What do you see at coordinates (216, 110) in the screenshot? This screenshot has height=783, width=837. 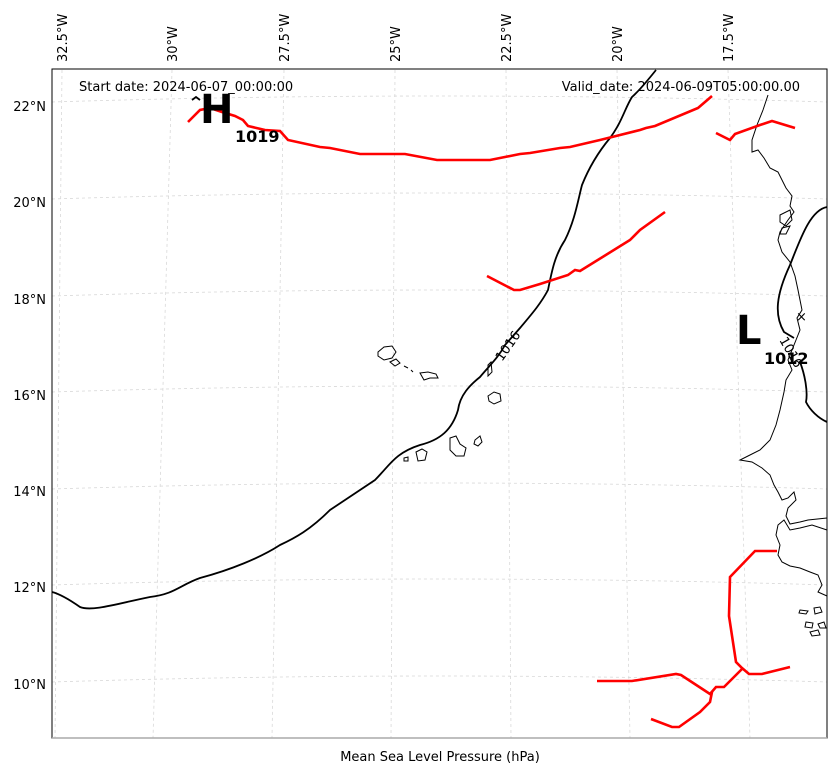 I see `high-pressure-letter: H` at bounding box center [216, 110].